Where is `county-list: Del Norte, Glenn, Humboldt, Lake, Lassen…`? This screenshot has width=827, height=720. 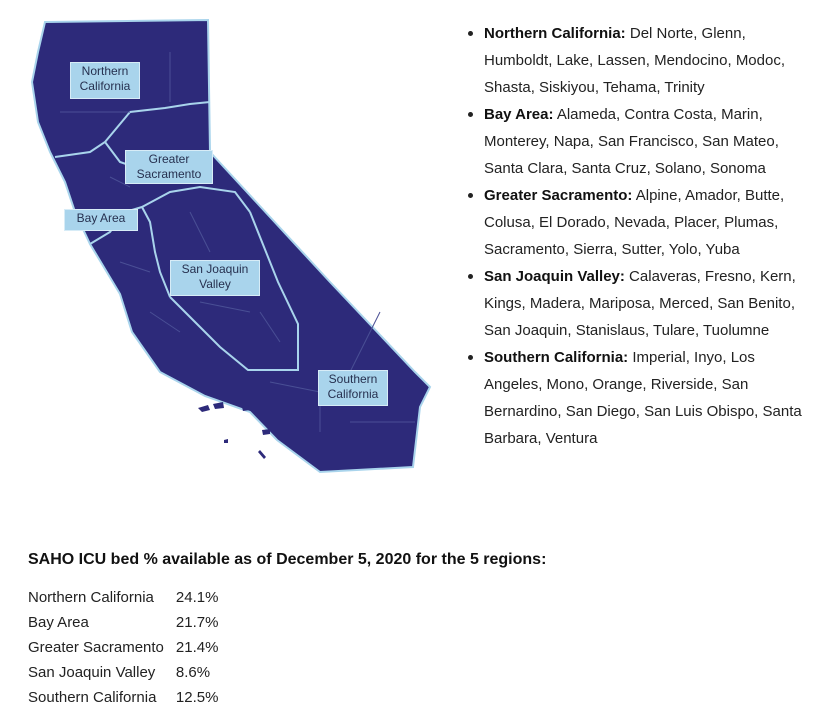 county-list: Del Norte, Glenn, Humboldt, Lake, Lassen… is located at coordinates (635, 60).